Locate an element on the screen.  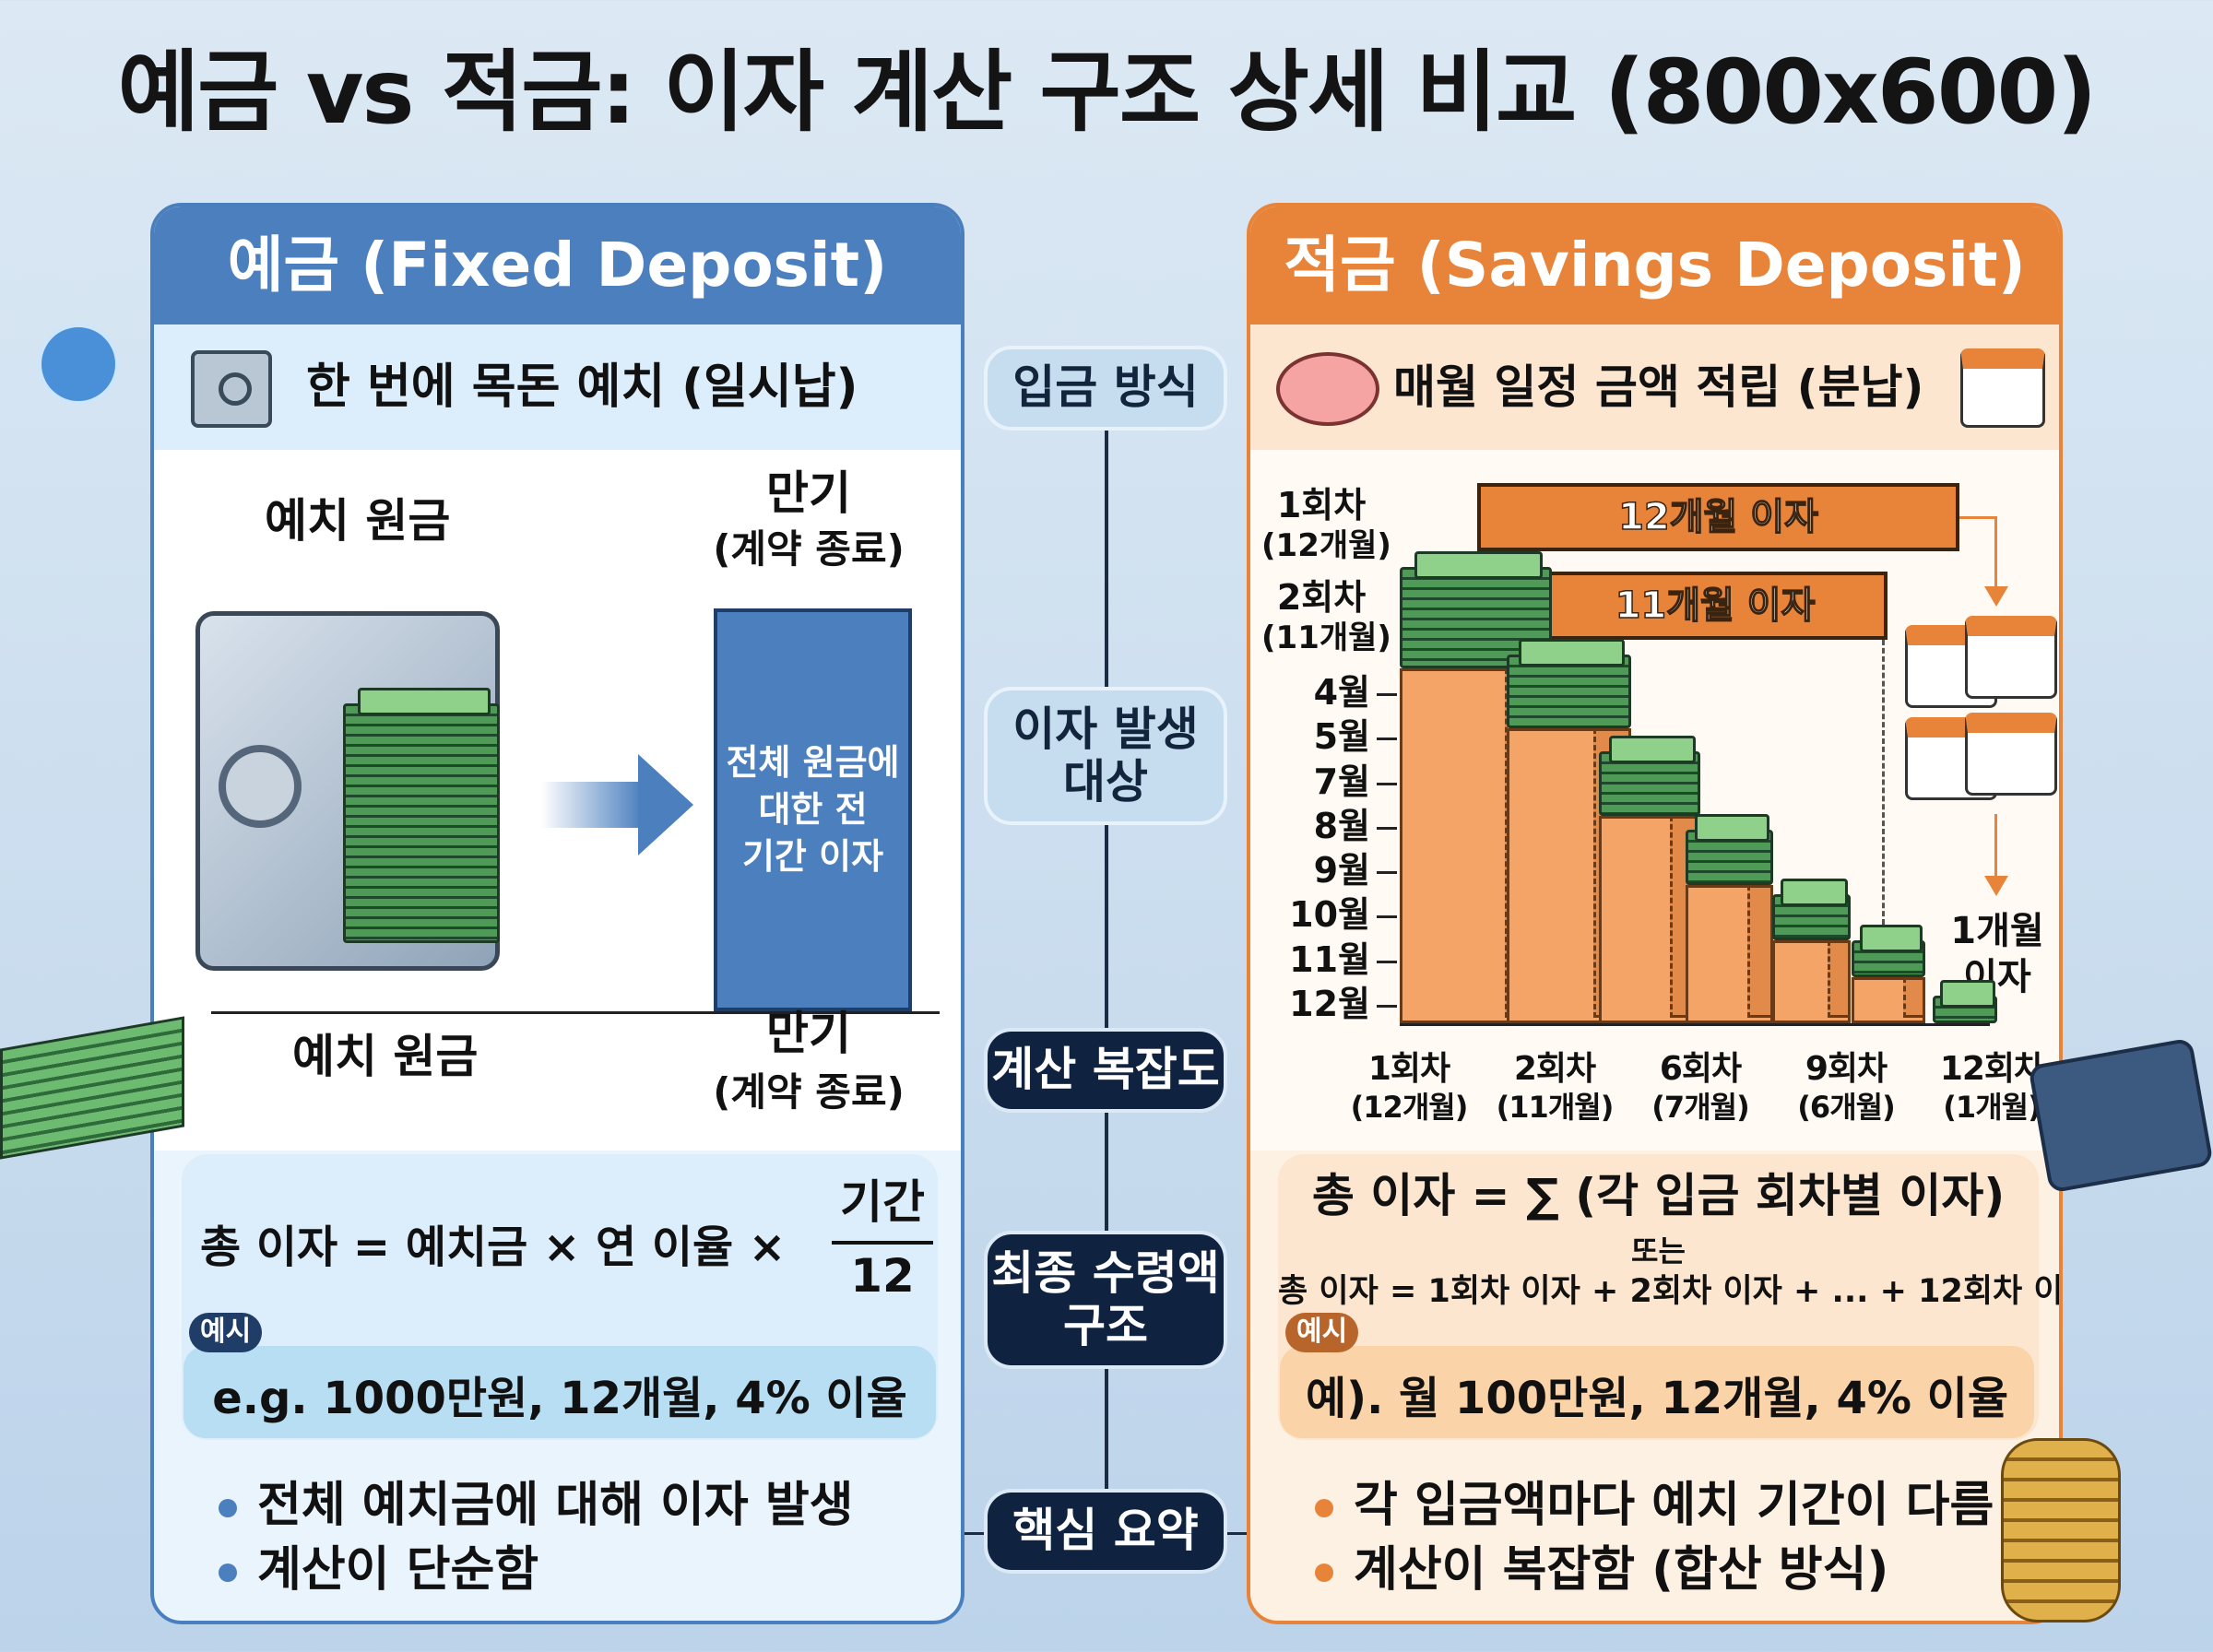
x-axis-label: (6개월) is located at coordinates (1846, 1107).